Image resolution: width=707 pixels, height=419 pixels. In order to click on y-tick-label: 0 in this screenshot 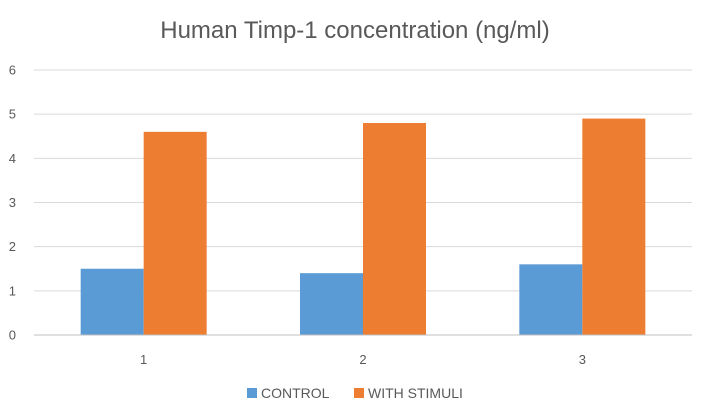, I will do `click(12, 335)`.